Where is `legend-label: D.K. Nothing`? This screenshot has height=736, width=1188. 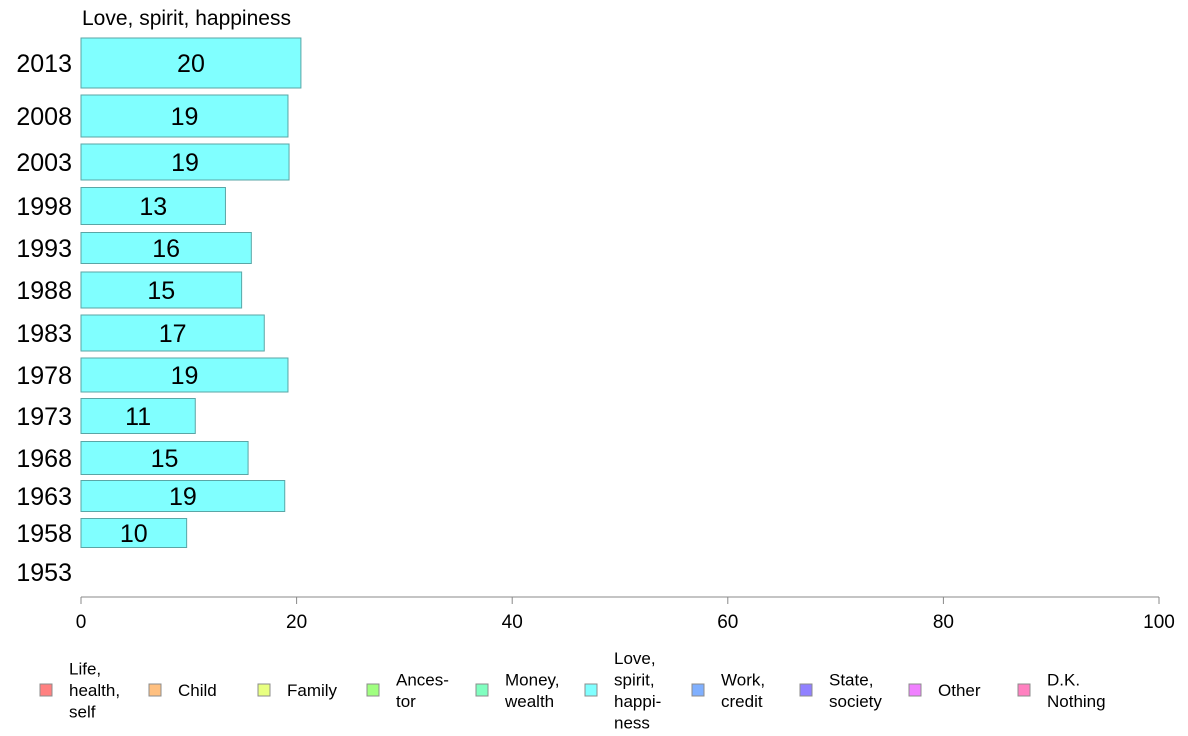 legend-label: D.K. Nothing is located at coordinates (1076, 690).